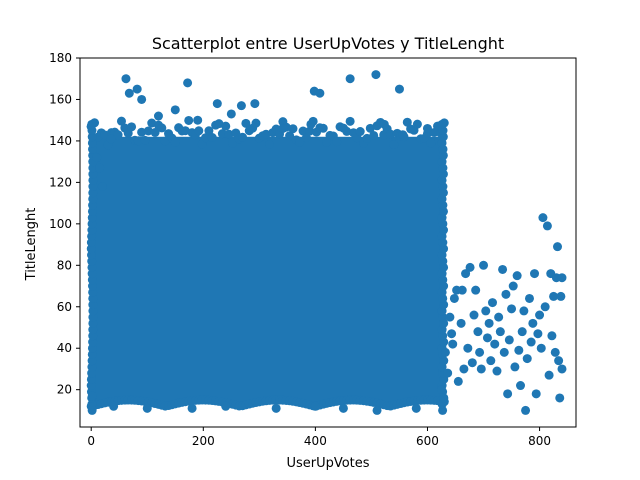 The width and height of the screenshot is (640, 480). I want to click on y-tick-label: 120, so click(60, 182).